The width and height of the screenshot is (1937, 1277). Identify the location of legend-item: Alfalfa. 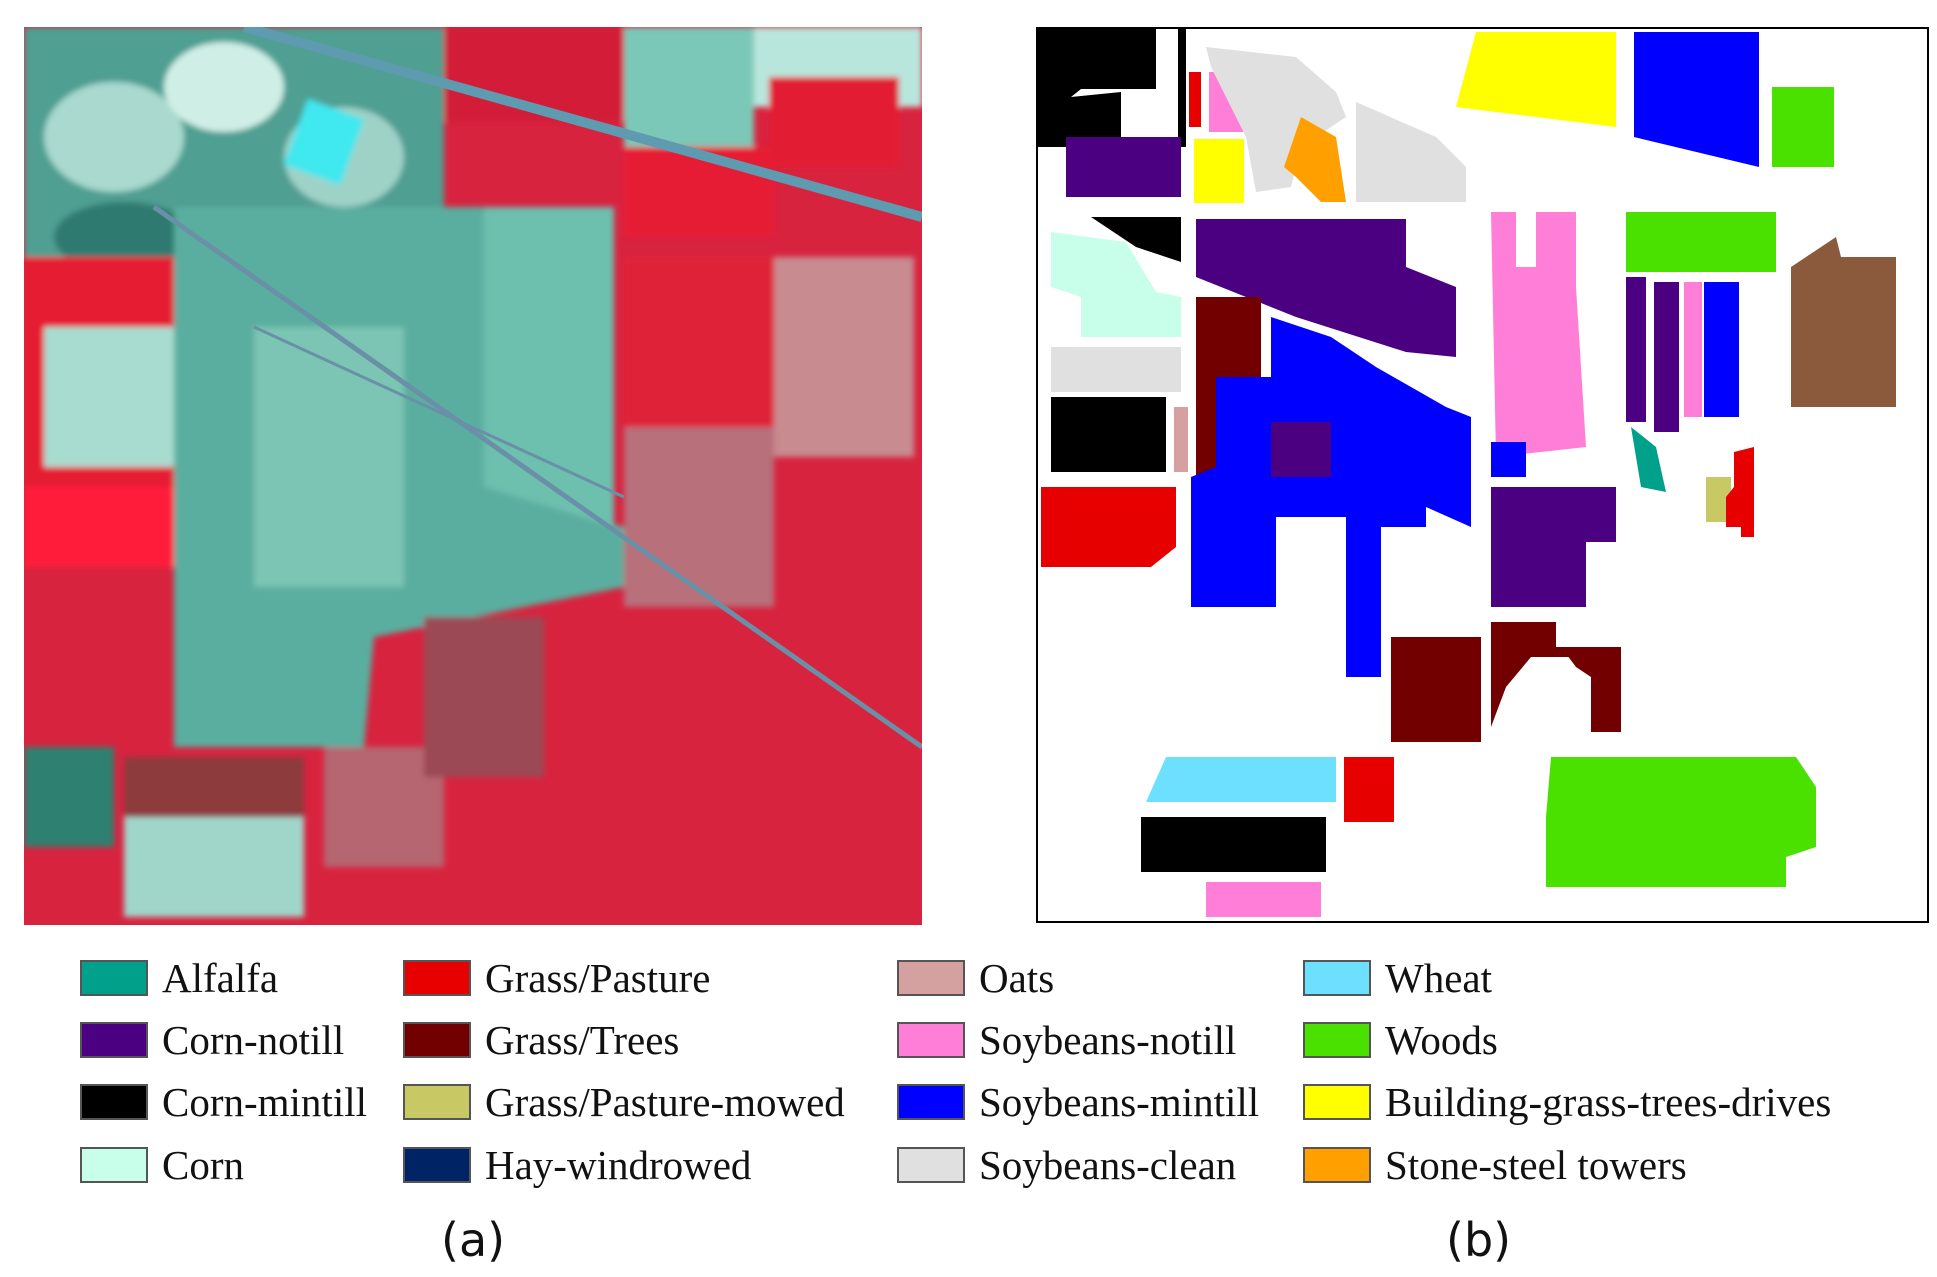
(179, 978).